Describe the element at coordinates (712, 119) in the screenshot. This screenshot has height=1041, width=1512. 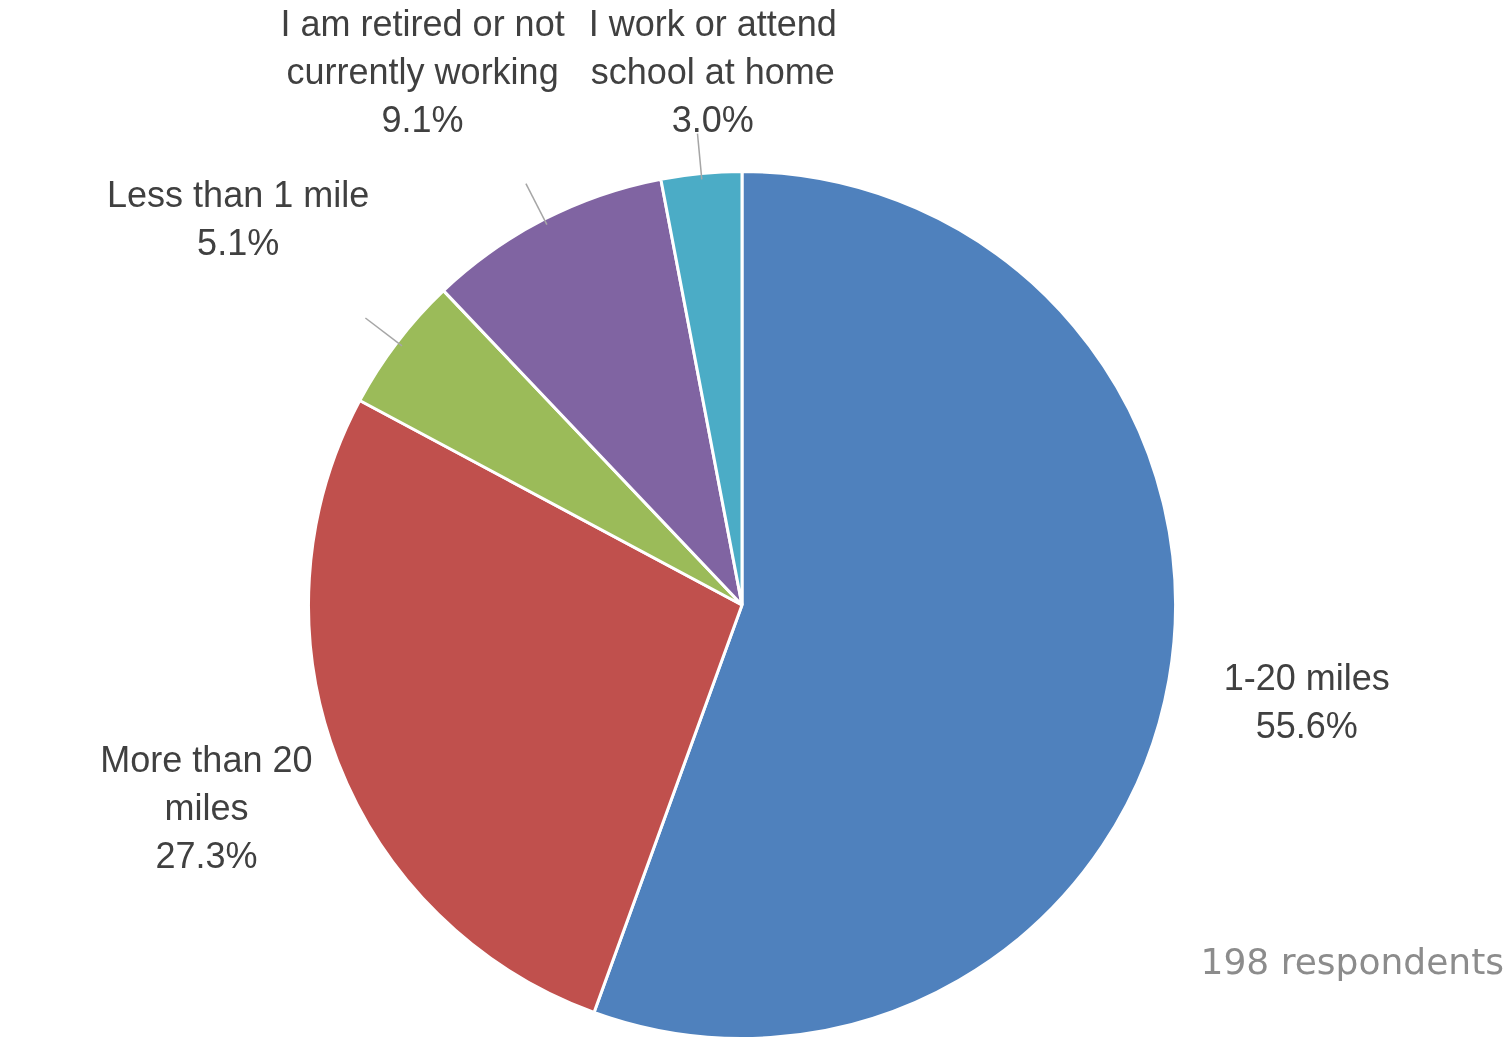
I see `data-label: 3.0%` at that location.